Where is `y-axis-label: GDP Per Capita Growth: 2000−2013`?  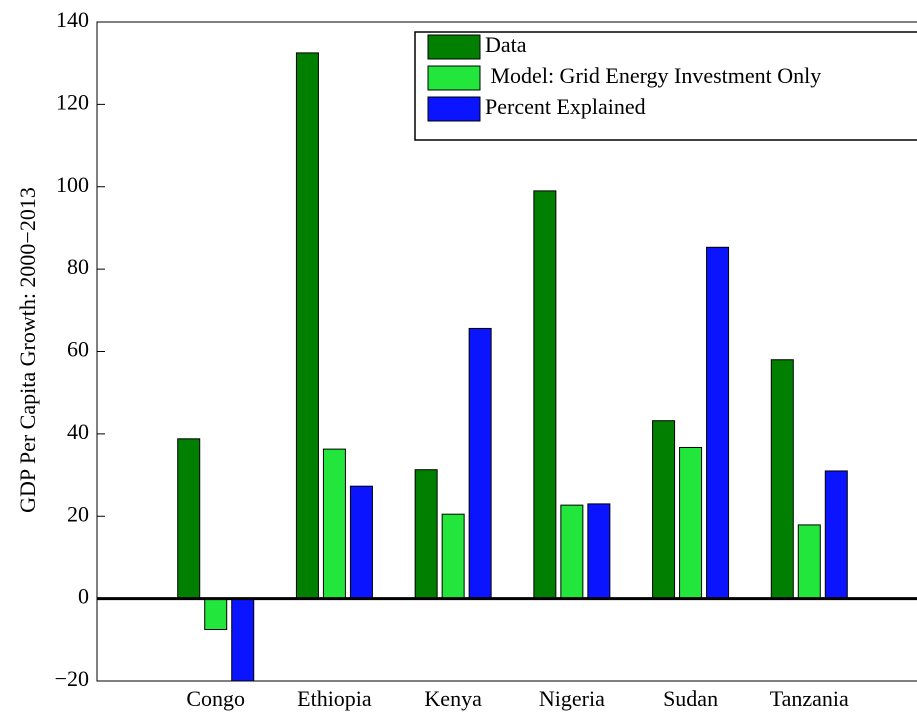 y-axis-label: GDP Per Capita Growth: 2000−2013 is located at coordinates (27, 350).